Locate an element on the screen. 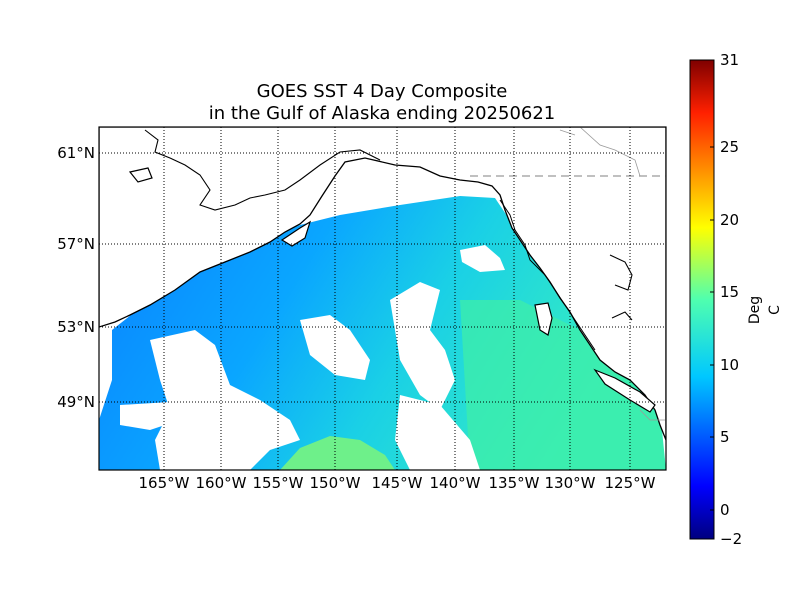 Image resolution: width=800 pixels, height=600 pixels. sst-warm-band is located at coordinates (563, 385).